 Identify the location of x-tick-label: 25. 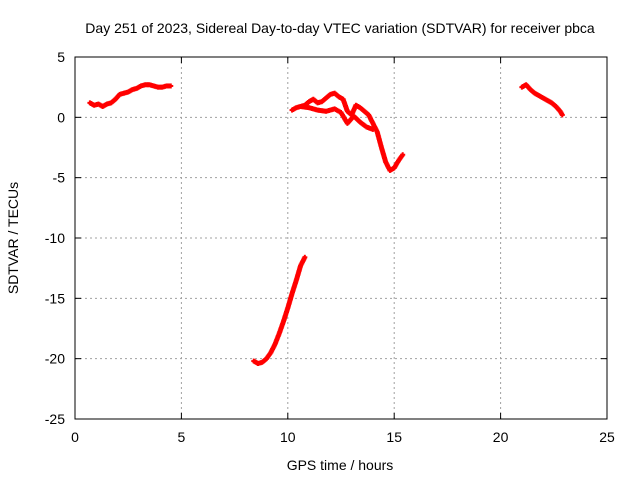
(607, 437).